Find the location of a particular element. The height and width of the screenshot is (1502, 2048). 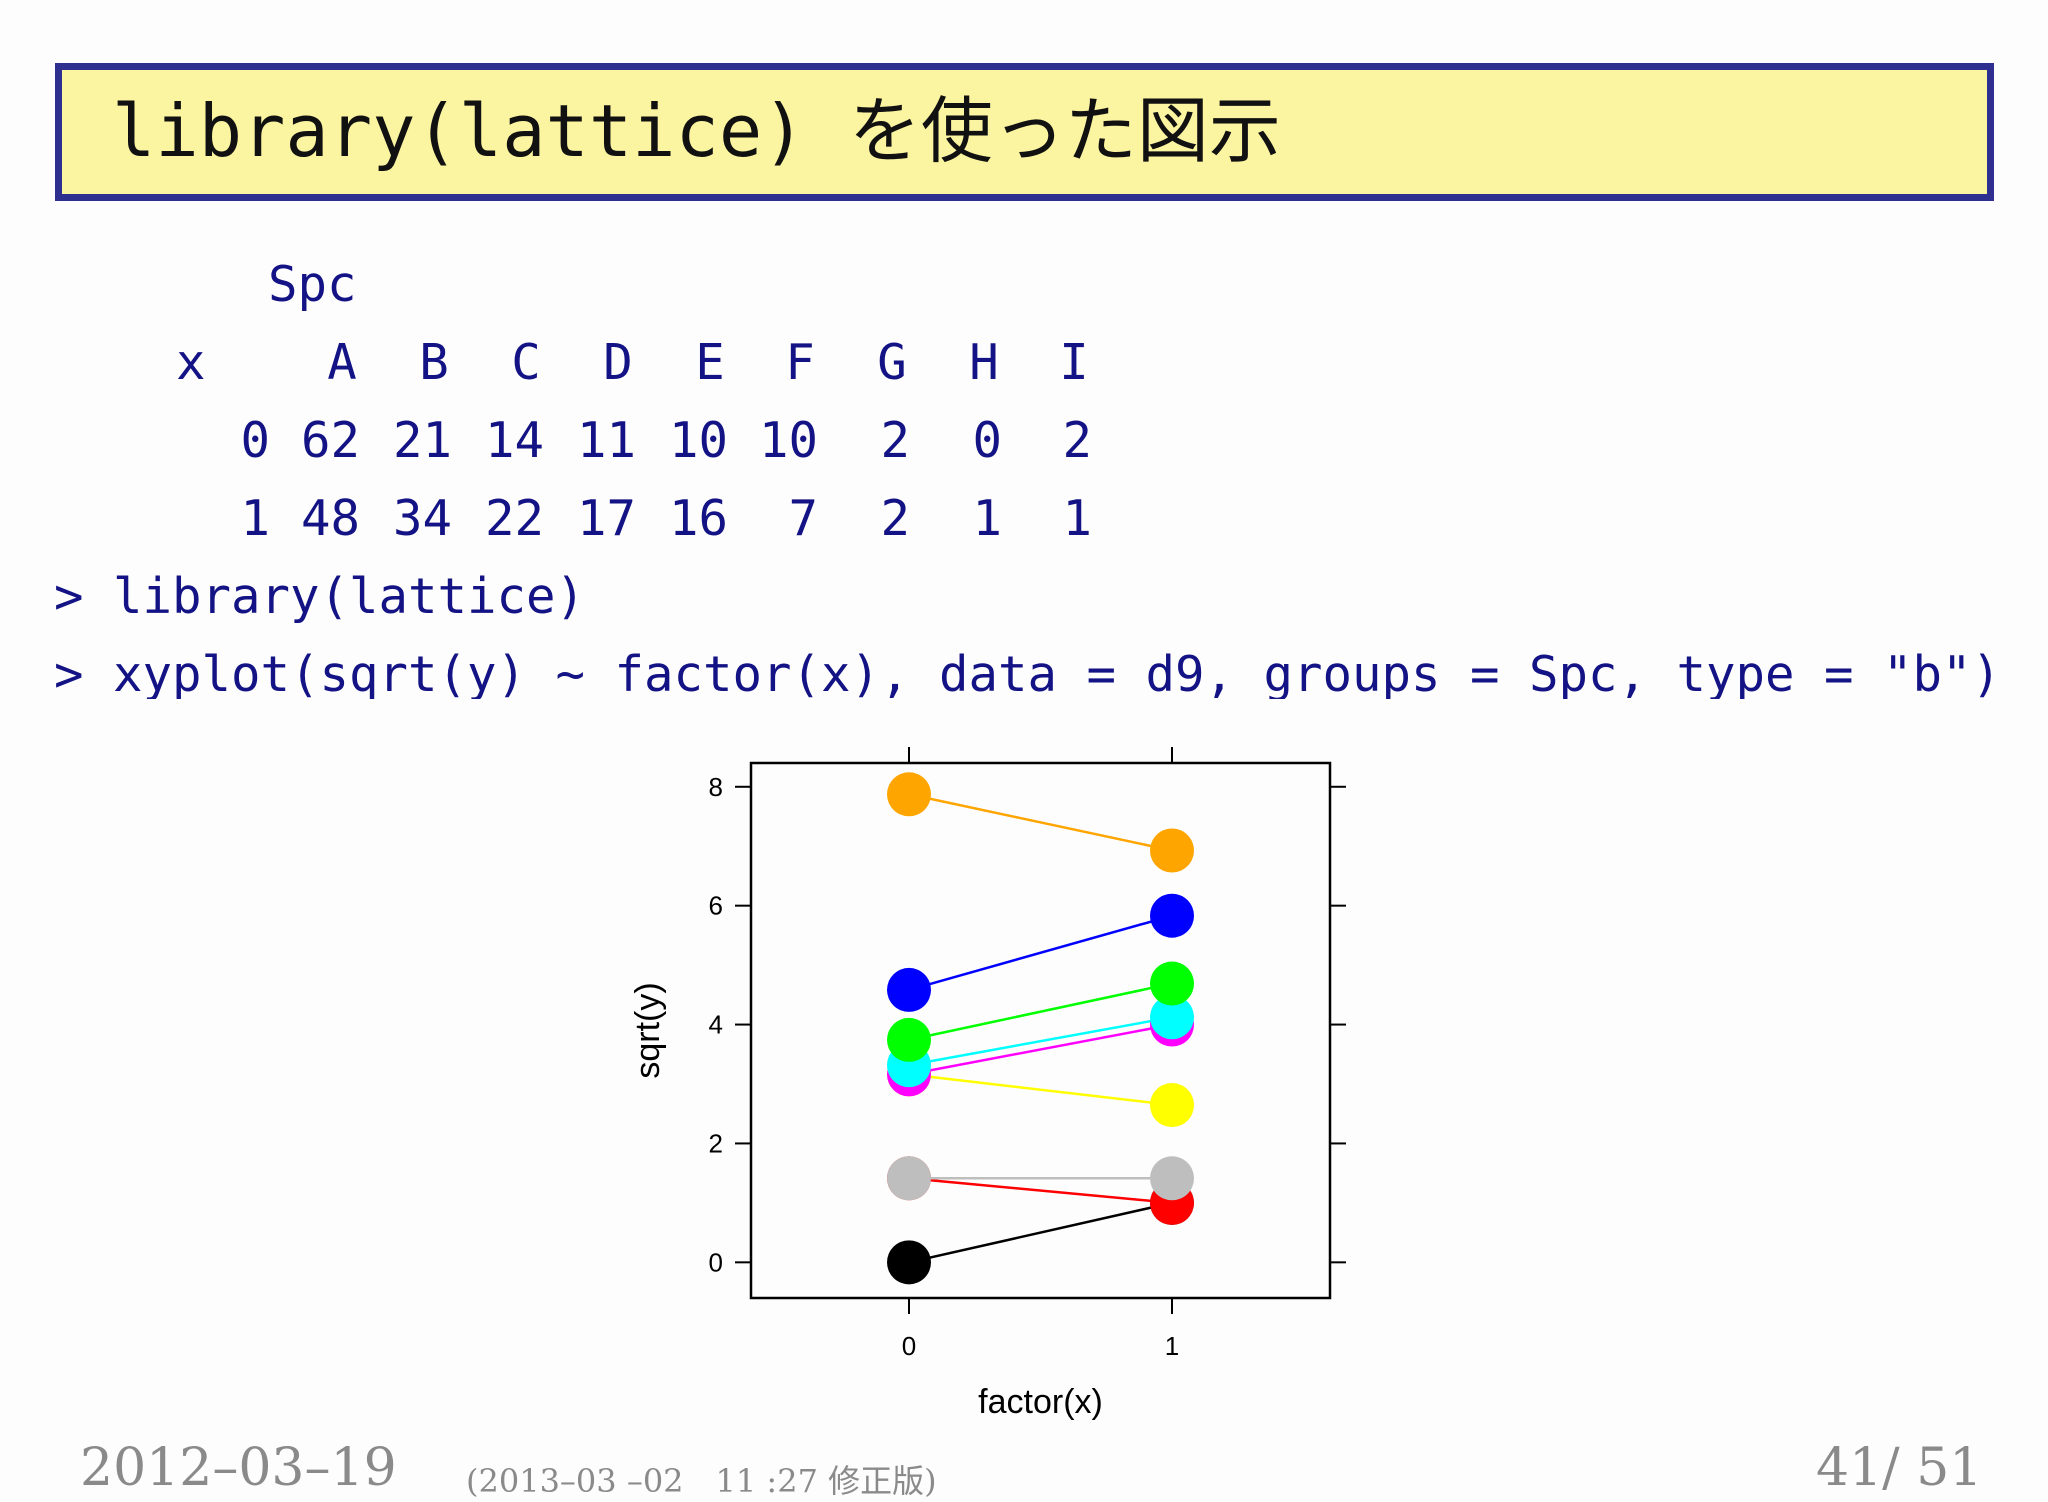

table-cell: 48 is located at coordinates (330, 518).